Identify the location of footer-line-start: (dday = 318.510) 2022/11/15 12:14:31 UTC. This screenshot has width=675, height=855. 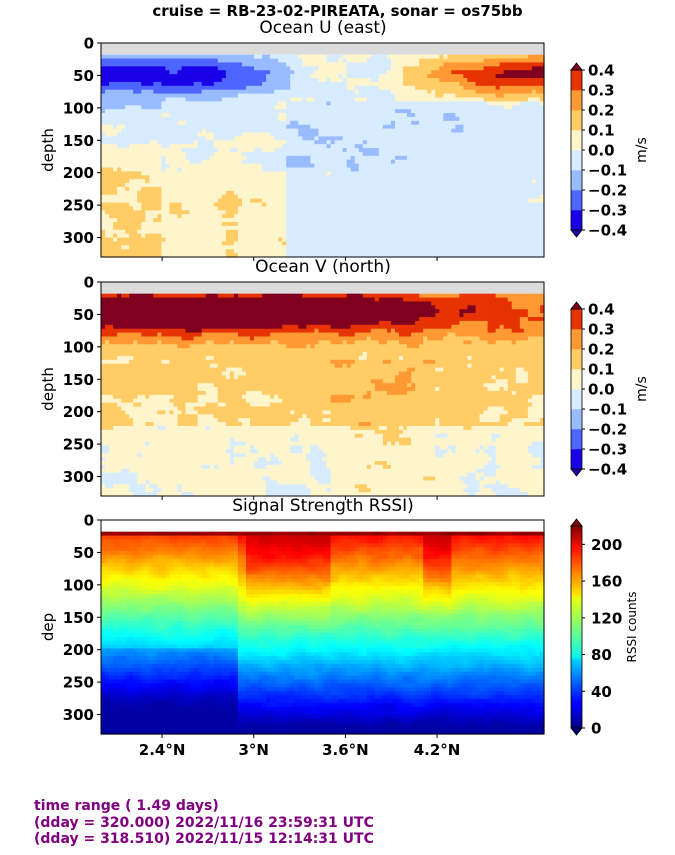
(204, 839).